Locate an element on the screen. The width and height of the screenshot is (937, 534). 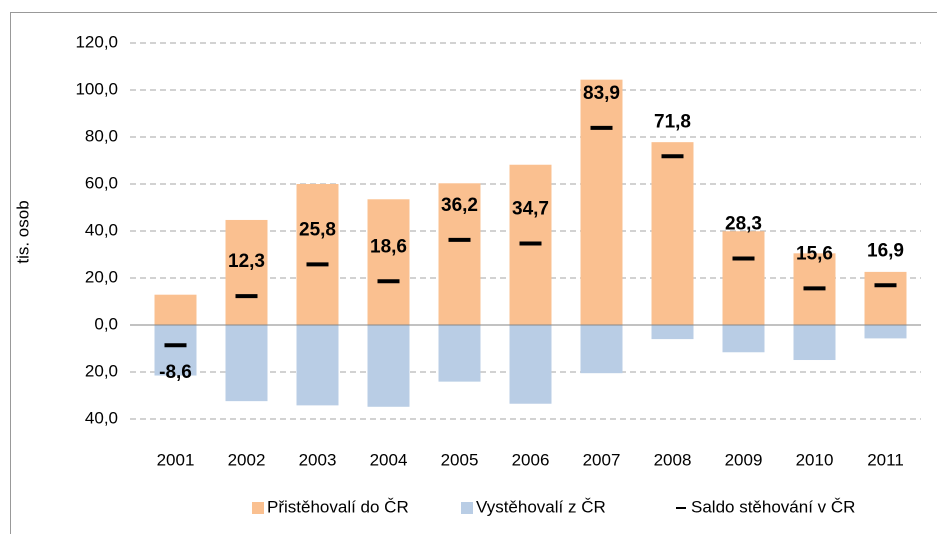
x-tick-label: 2002 is located at coordinates (247, 459).